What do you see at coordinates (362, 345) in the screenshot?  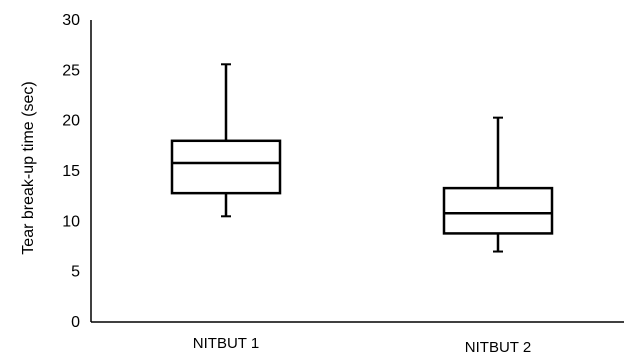 I see `category-labels: NITBUT 1 NITBUT 2` at bounding box center [362, 345].